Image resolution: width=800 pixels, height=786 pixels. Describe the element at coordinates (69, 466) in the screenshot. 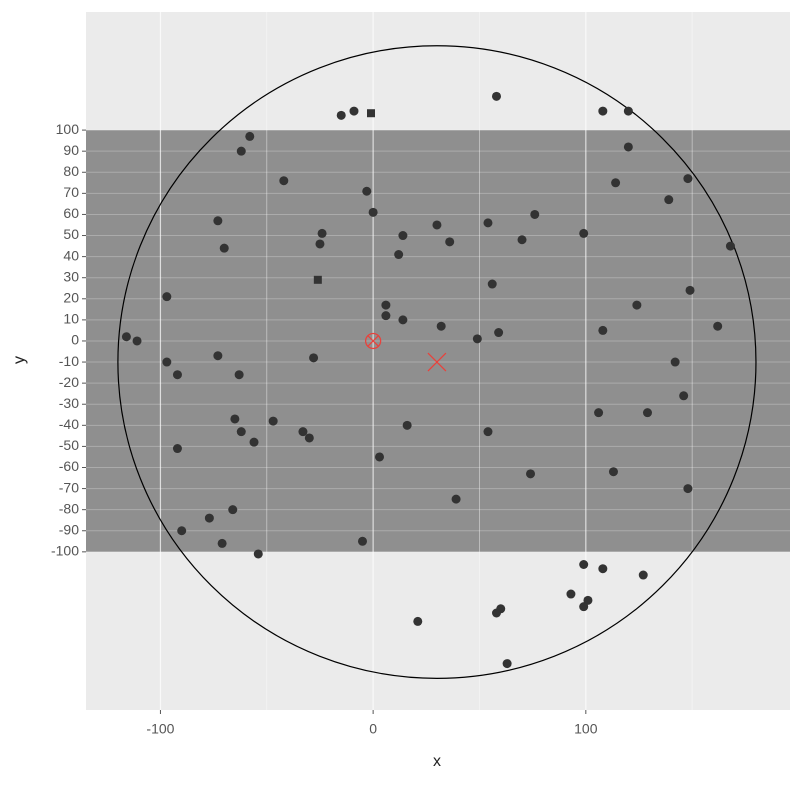

I see `y-tick-label: -60` at that location.